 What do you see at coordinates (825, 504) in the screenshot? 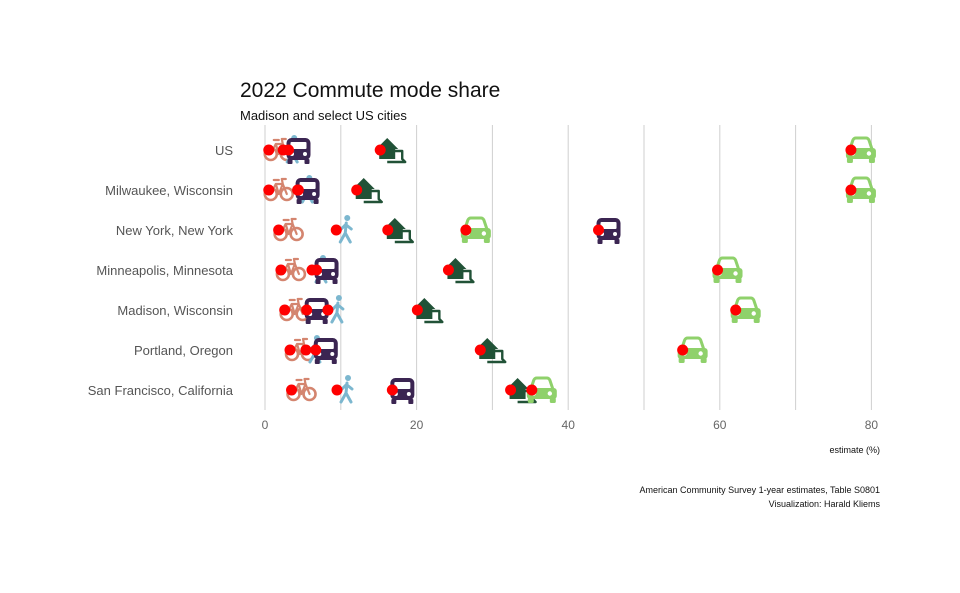
I see `caption-credit: Visualization: Harald Kliems` at bounding box center [825, 504].